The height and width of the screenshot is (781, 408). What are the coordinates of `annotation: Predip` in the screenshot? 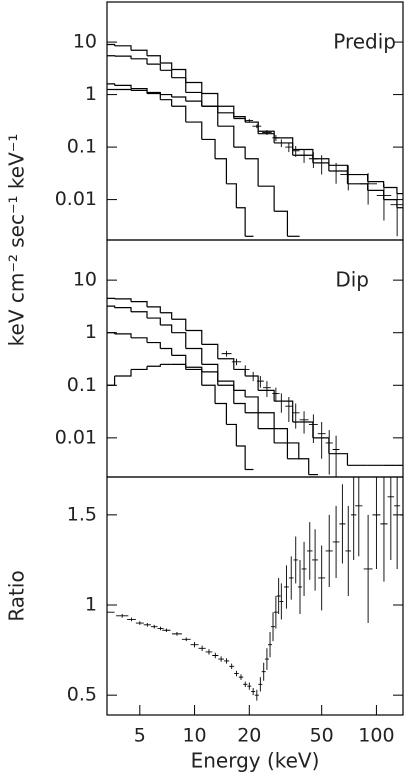 It's located at (364, 42).